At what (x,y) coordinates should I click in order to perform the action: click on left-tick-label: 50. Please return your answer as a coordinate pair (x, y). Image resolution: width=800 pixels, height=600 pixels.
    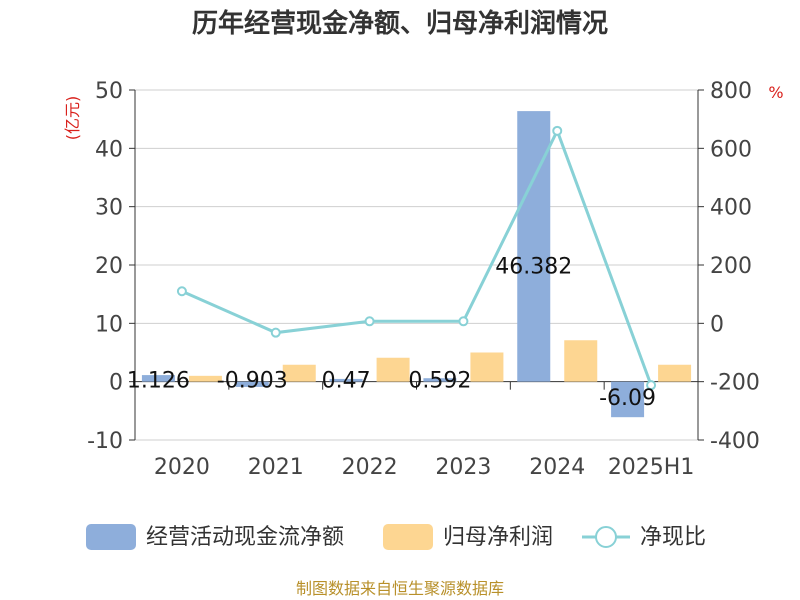
    Looking at the image, I should click on (109, 91).